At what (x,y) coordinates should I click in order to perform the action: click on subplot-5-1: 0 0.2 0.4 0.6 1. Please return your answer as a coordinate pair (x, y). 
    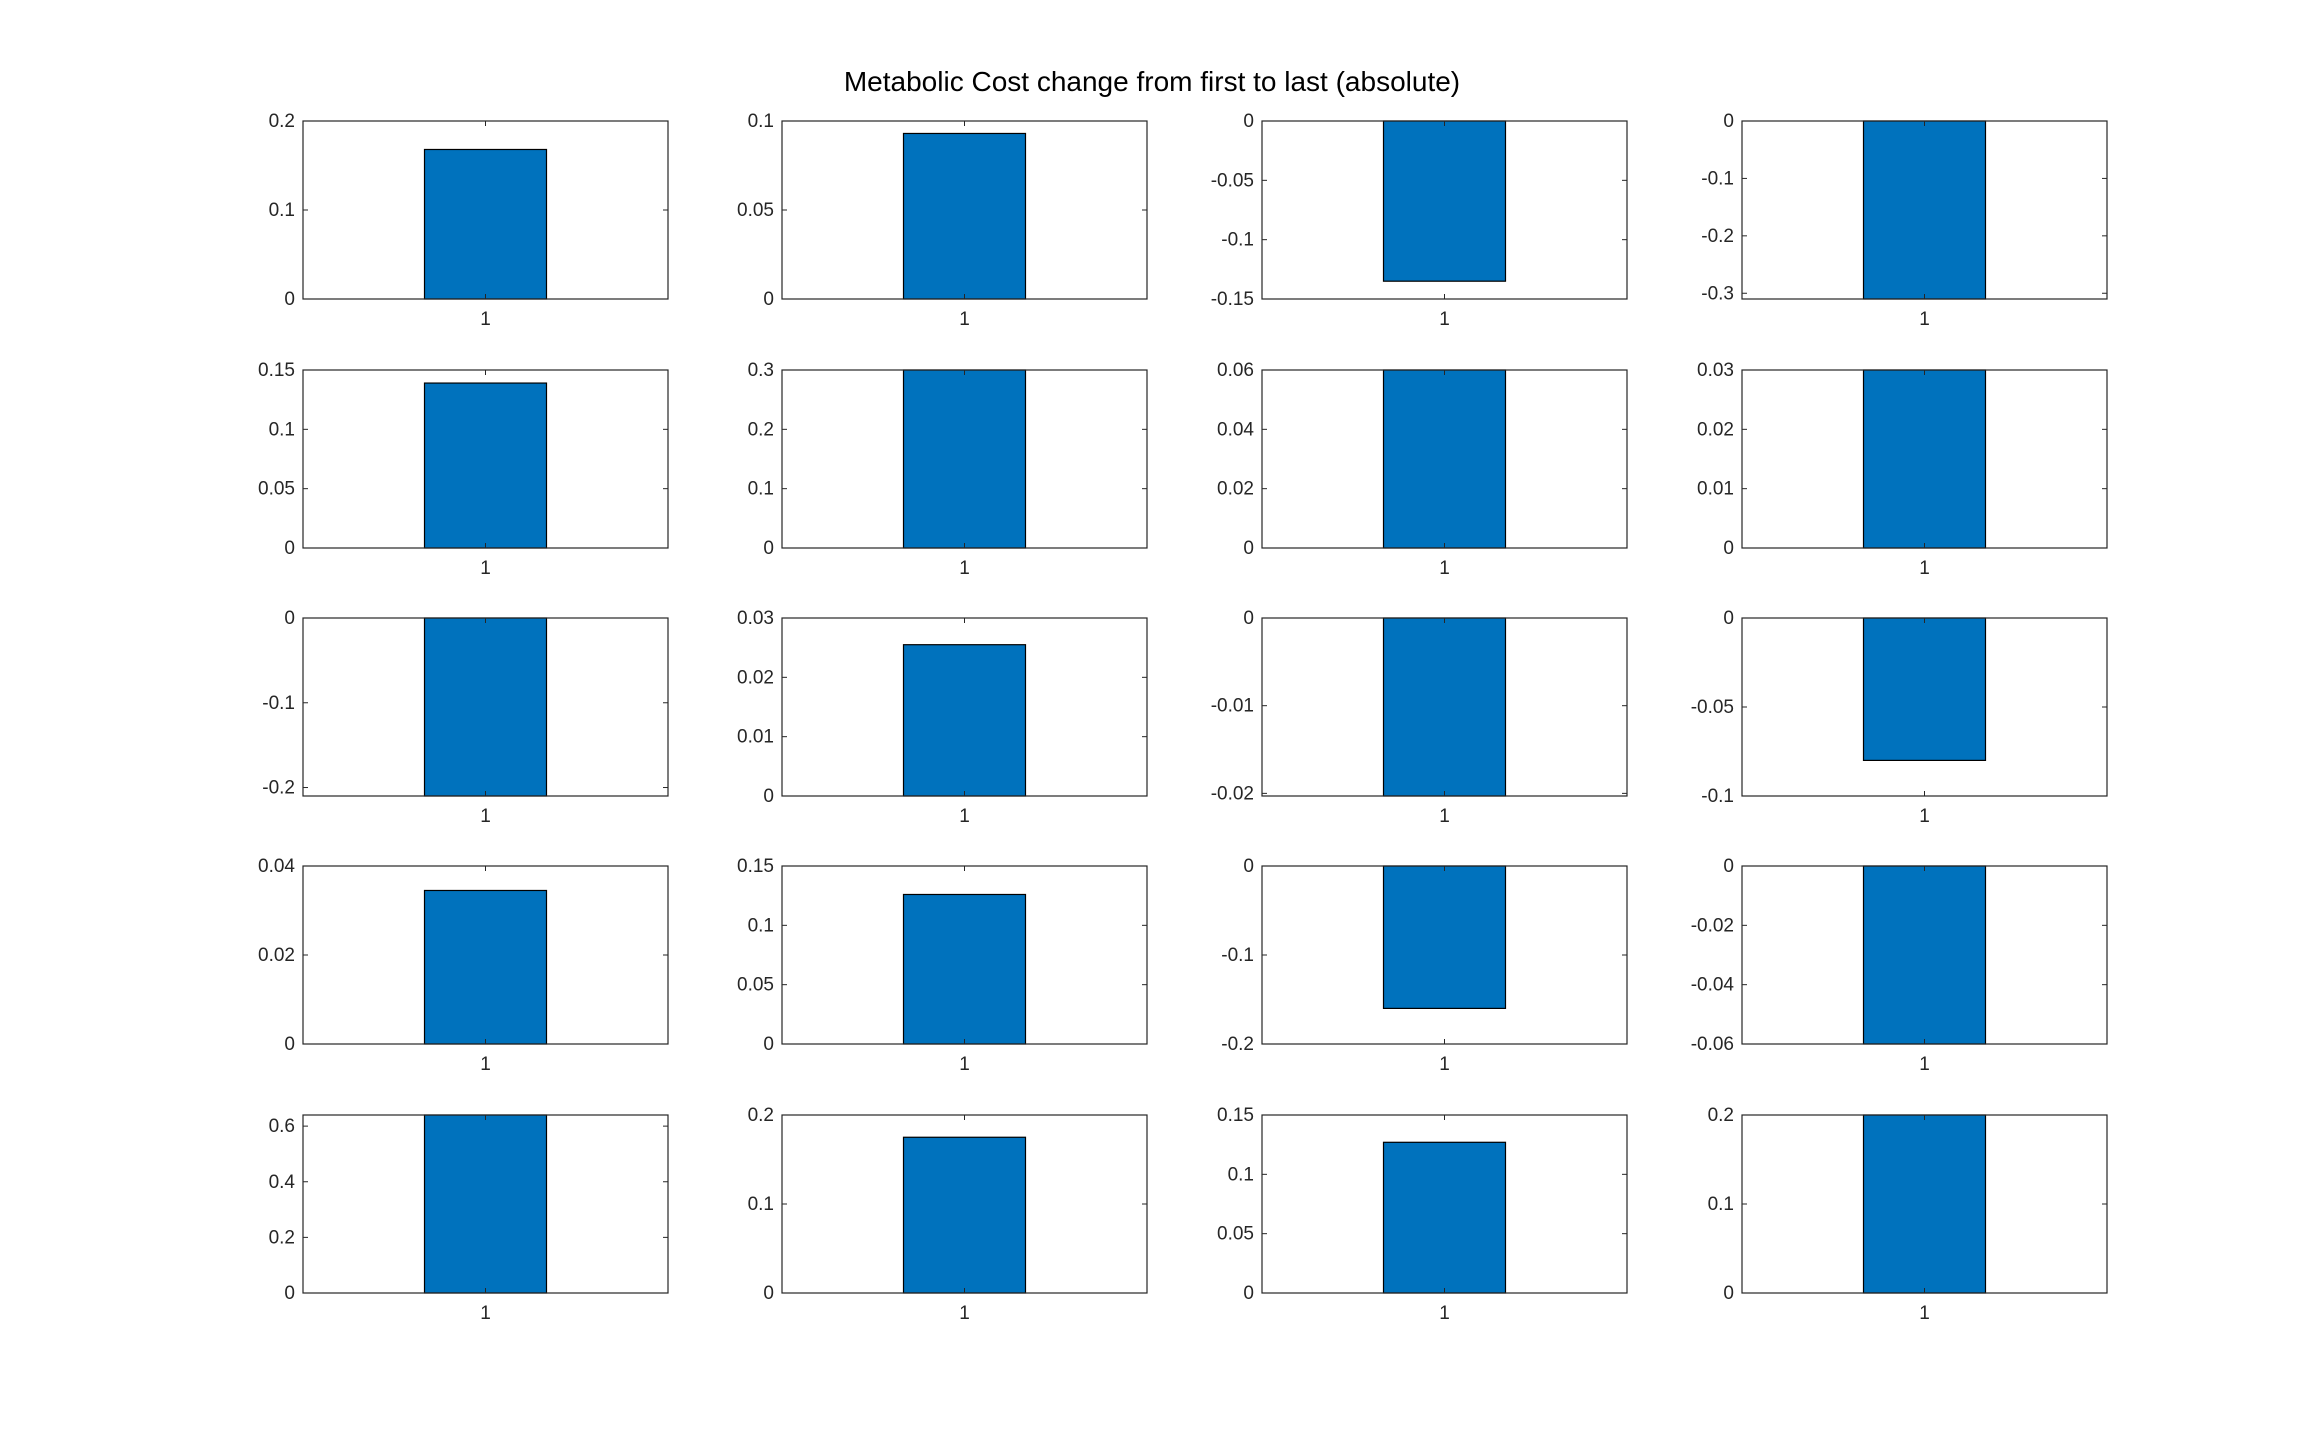
    Looking at the image, I should click on (469, 1219).